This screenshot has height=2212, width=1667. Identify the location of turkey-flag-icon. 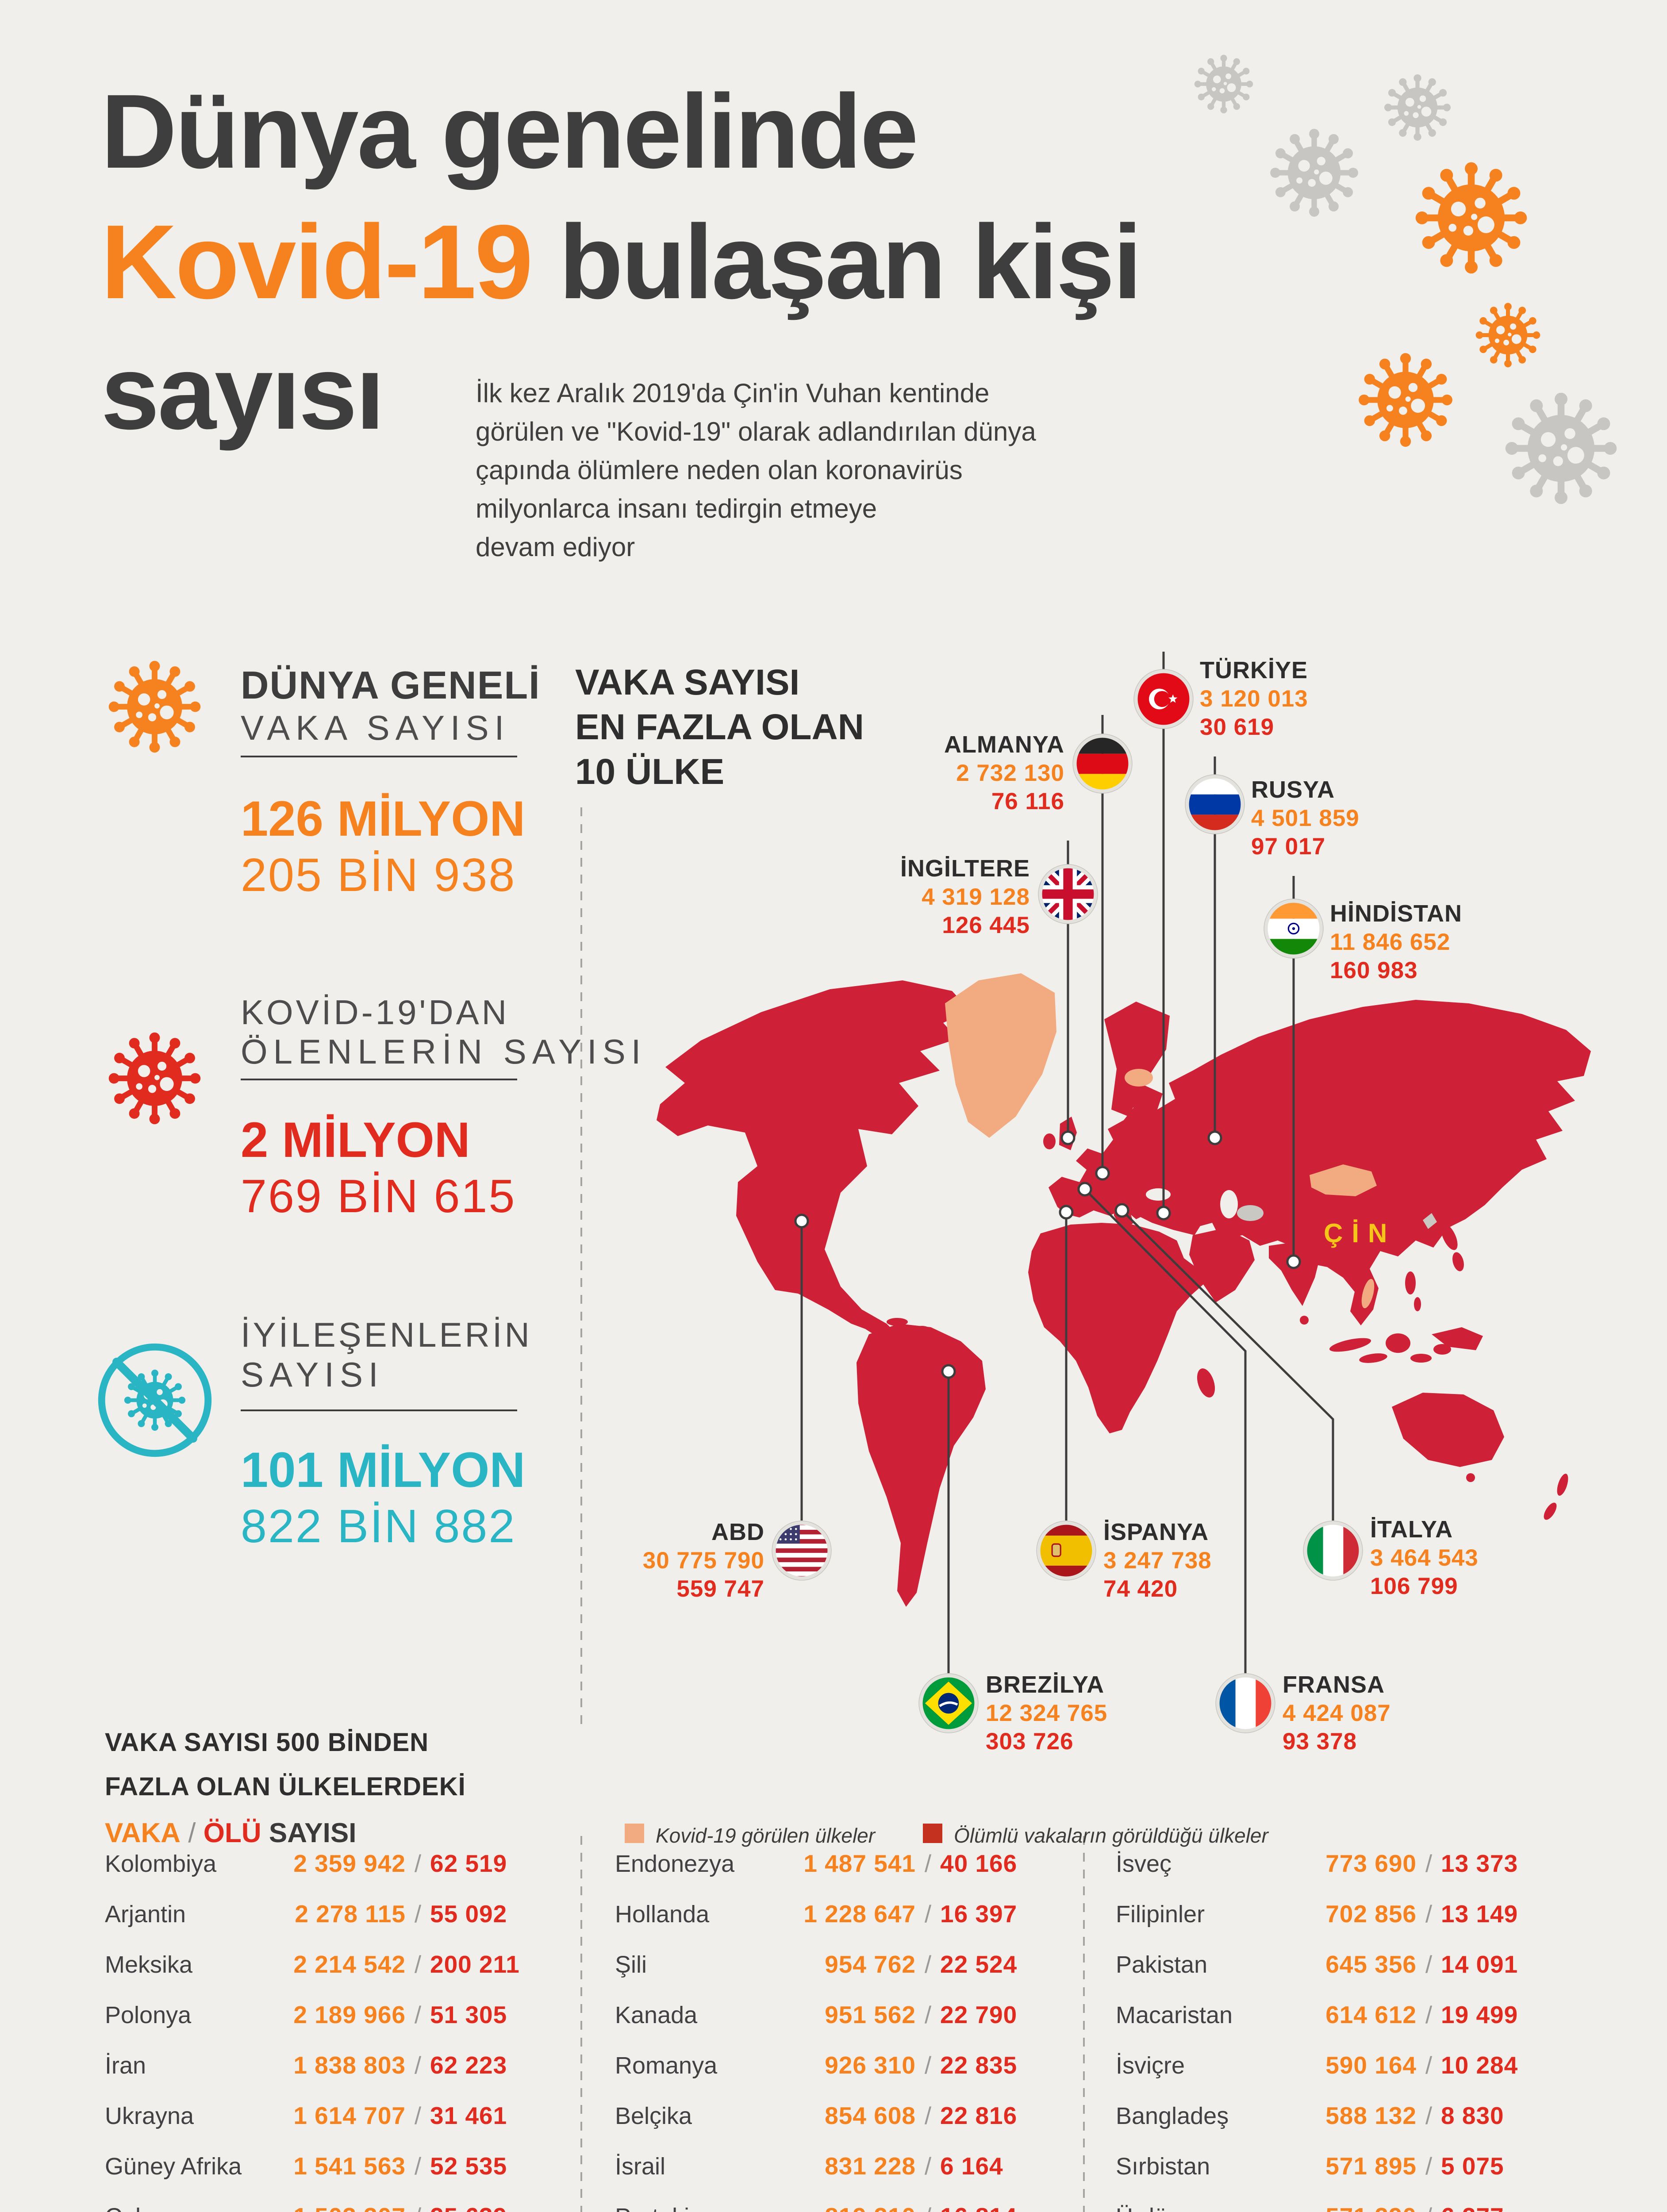
(1163, 699).